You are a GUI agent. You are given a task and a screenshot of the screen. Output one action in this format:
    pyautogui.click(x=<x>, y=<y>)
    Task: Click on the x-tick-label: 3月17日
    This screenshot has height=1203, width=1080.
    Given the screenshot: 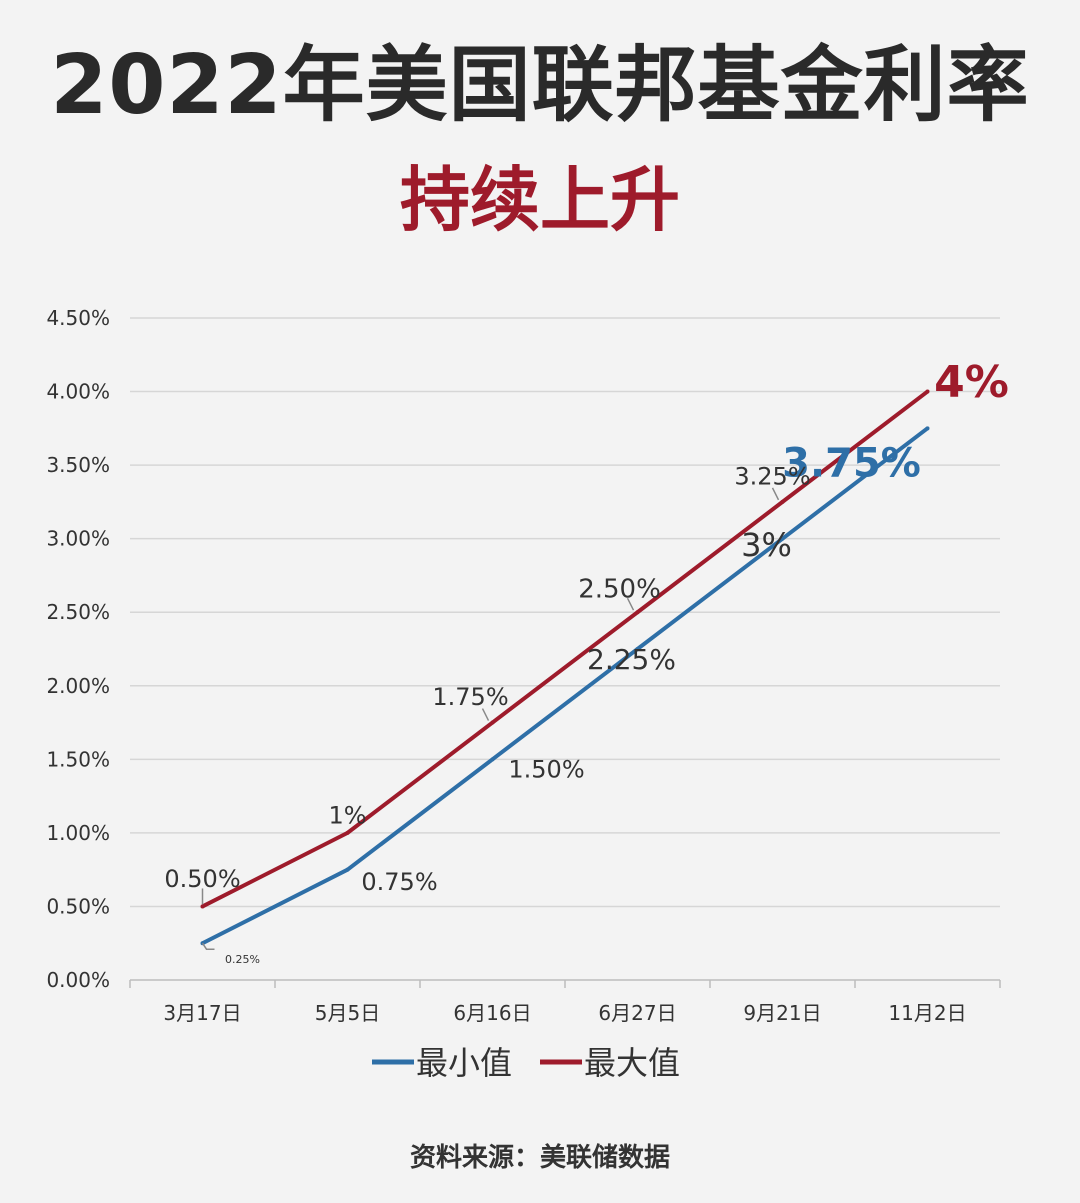 What is the action you would take?
    pyautogui.click(x=202, y=1013)
    